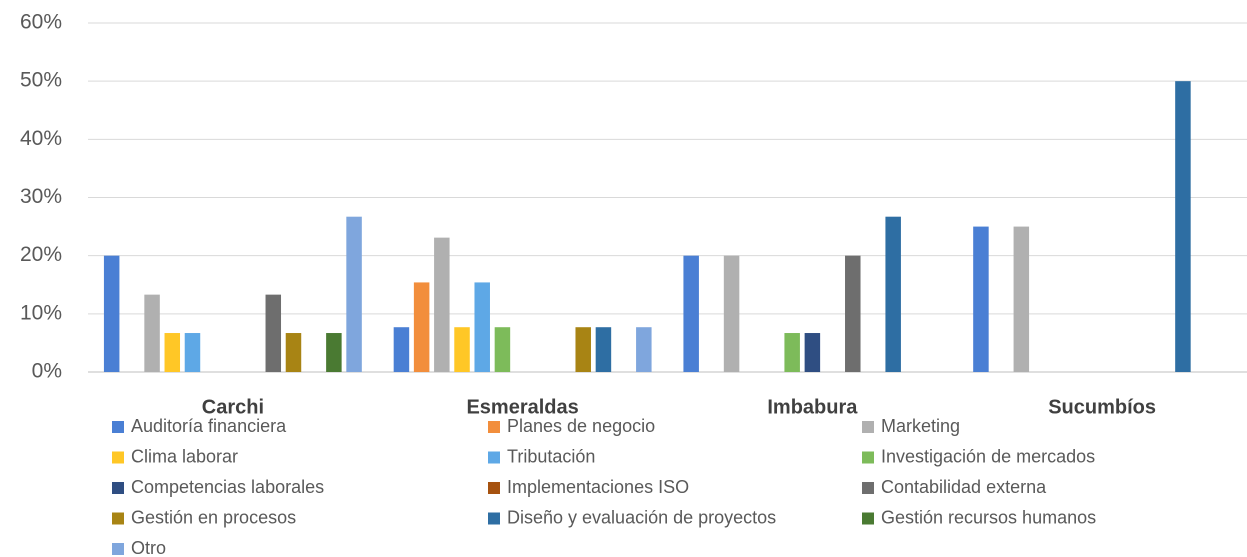 Image resolution: width=1247 pixels, height=557 pixels. I want to click on legend-label: Tributación, so click(551, 456).